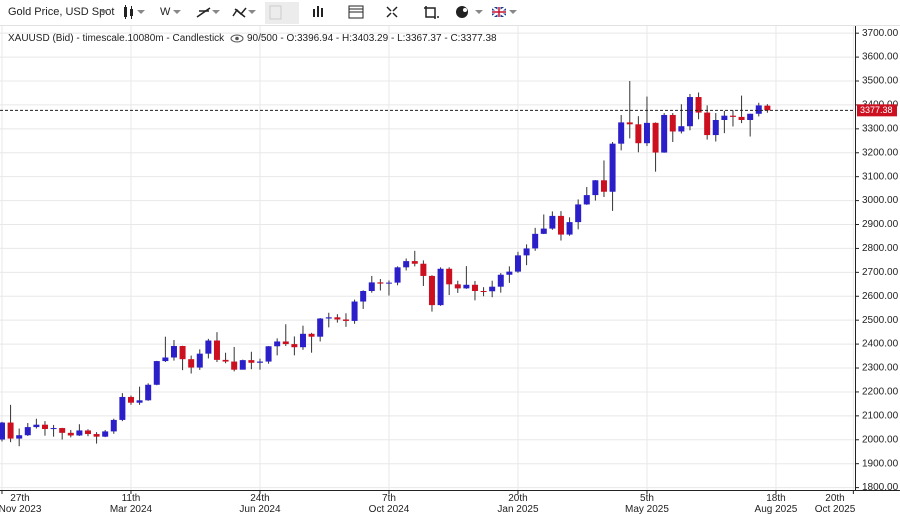  I want to click on y-tick-label: 2200.00, so click(880, 392).